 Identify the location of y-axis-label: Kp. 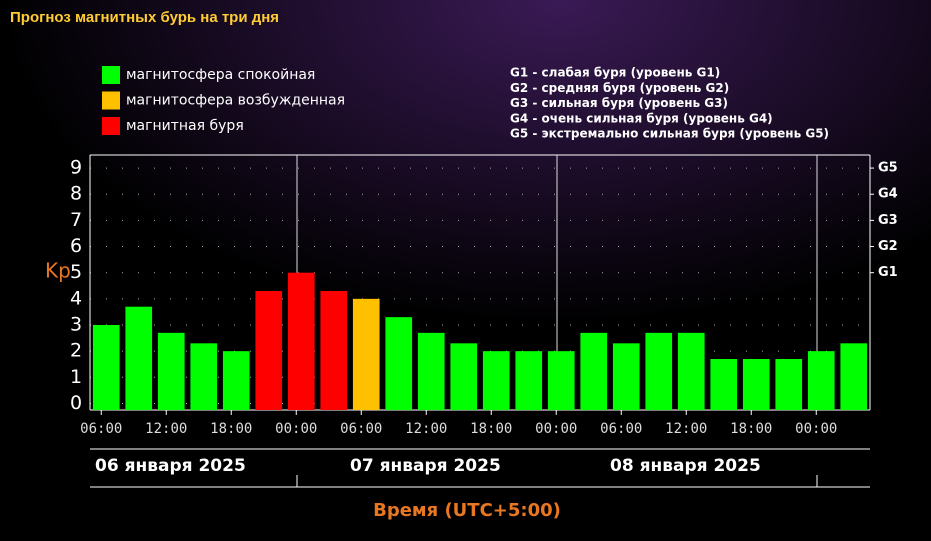
(58, 271).